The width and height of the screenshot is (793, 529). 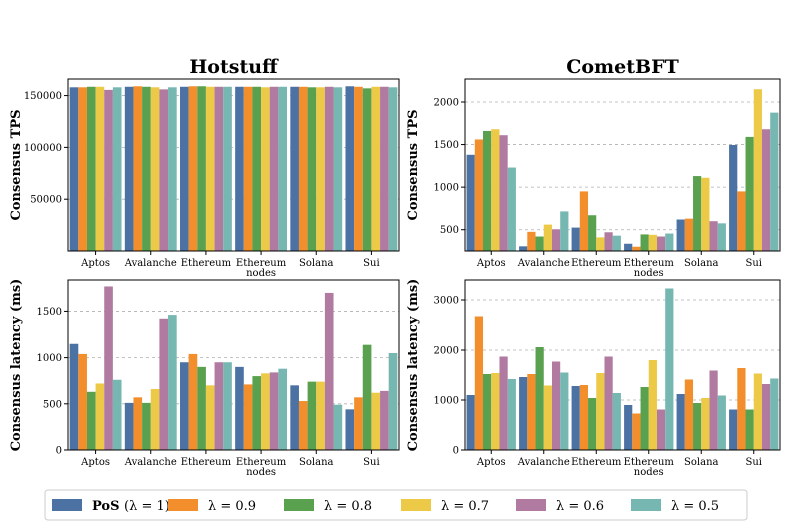 I want to click on bar-sui-s4, so click(x=757, y=170).